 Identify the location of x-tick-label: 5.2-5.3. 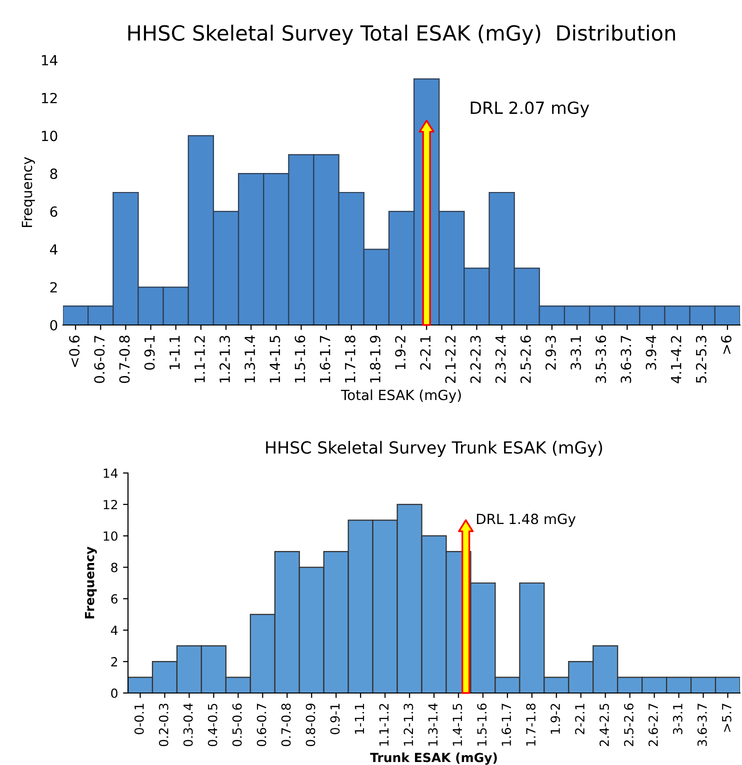
(701, 359).